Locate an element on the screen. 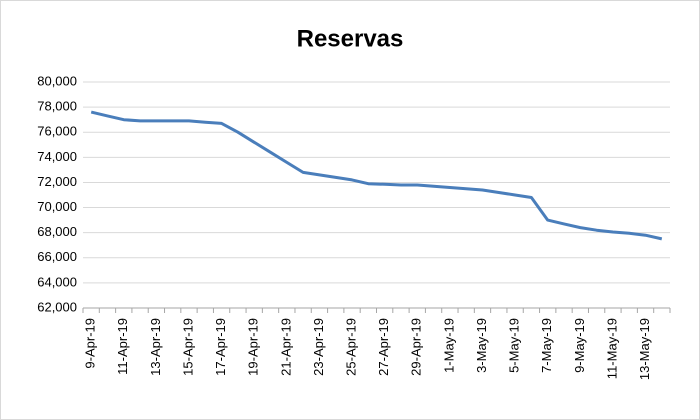 This screenshot has width=700, height=420. x-tick-label: 5-May-19 is located at coordinates (514, 345).